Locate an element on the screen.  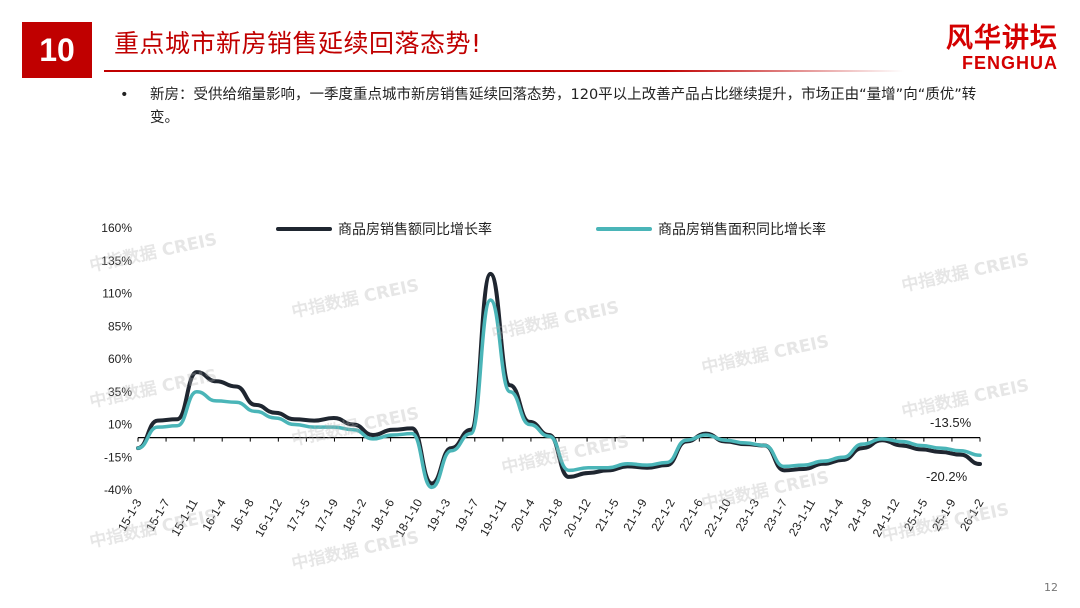
brand-name-en: FENGHUA is located at coordinates (1010, 63).